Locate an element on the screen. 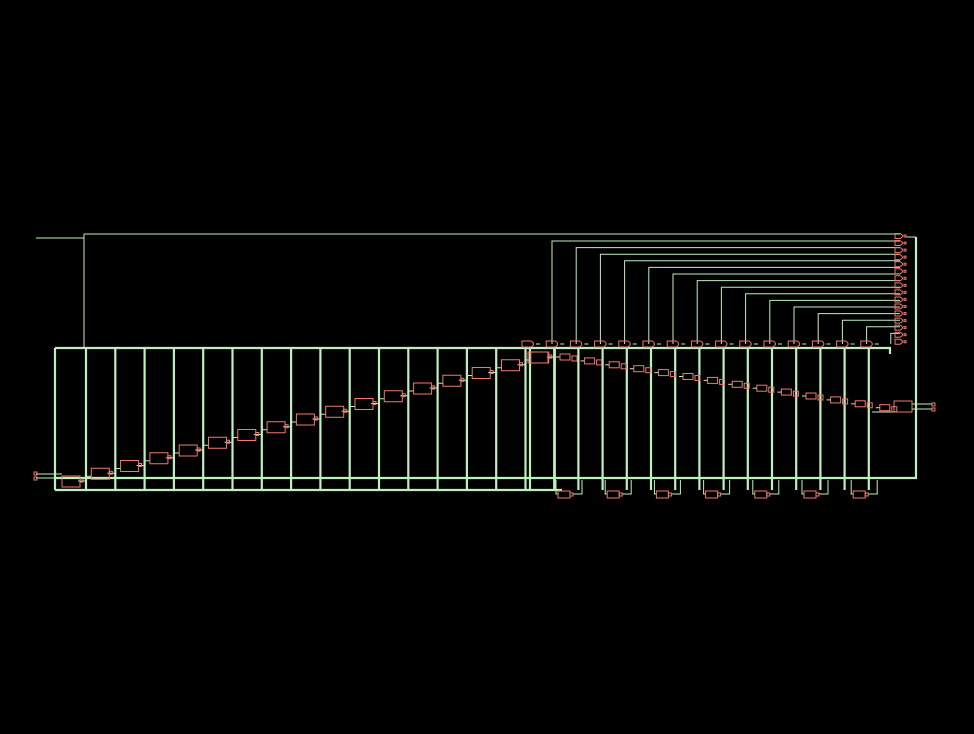 This screenshot has height=734, width=974. bus-top is located at coordinates (473, 350).